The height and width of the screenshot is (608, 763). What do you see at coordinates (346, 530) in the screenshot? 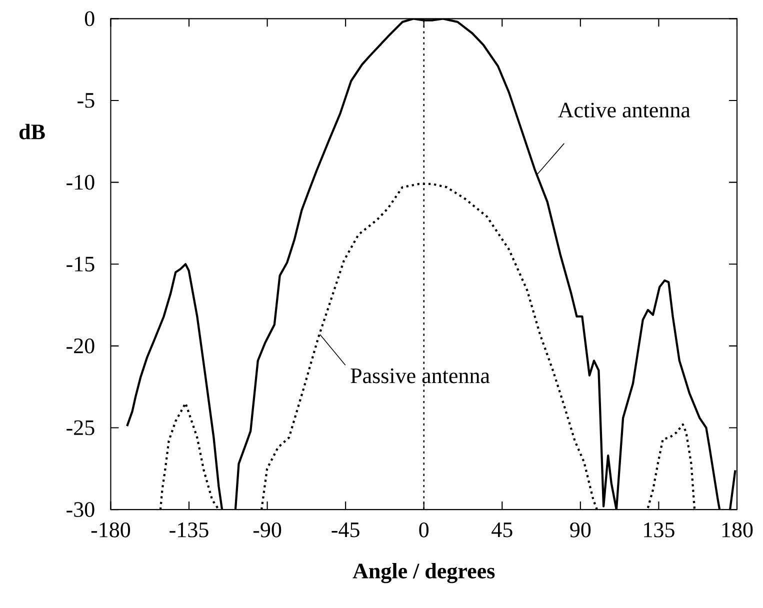
I see `x-tick-label: -45` at bounding box center [346, 530].